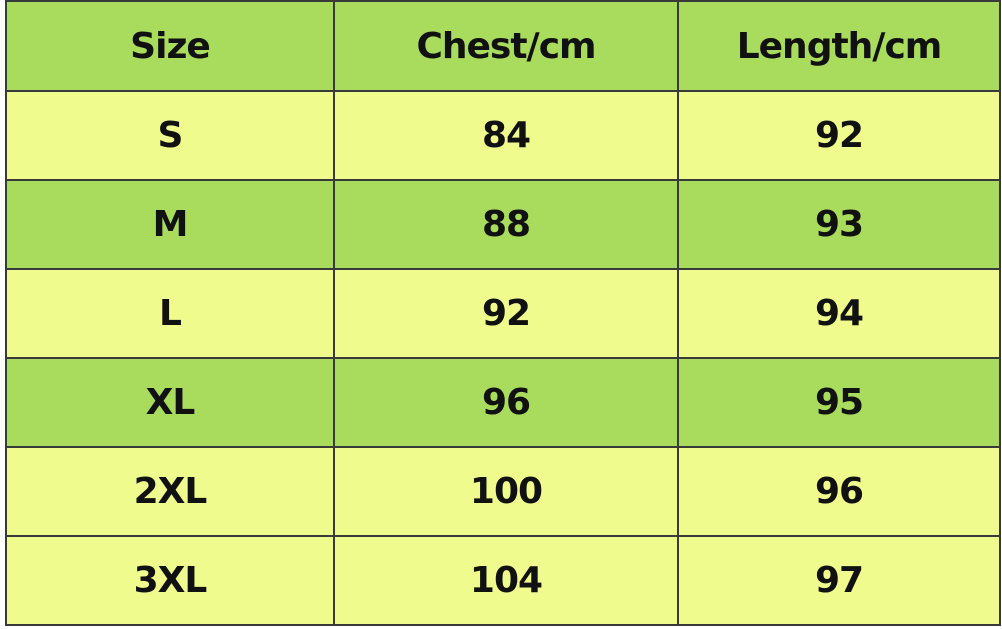  What do you see at coordinates (839, 580) in the screenshot?
I see `table-cell: 97` at bounding box center [839, 580].